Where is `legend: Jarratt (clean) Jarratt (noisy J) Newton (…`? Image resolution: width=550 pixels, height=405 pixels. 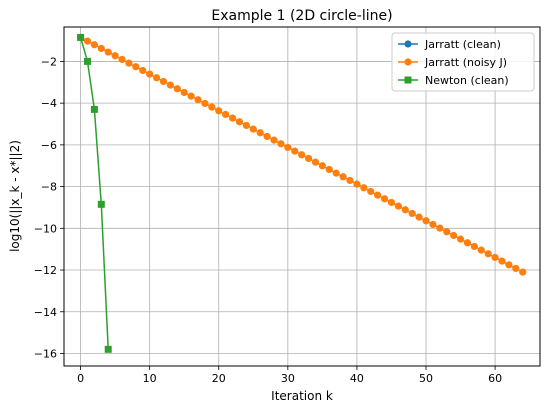
legend: Jarratt (clean) Jarratt (noisy J) Newton (… is located at coordinates (463, 62).